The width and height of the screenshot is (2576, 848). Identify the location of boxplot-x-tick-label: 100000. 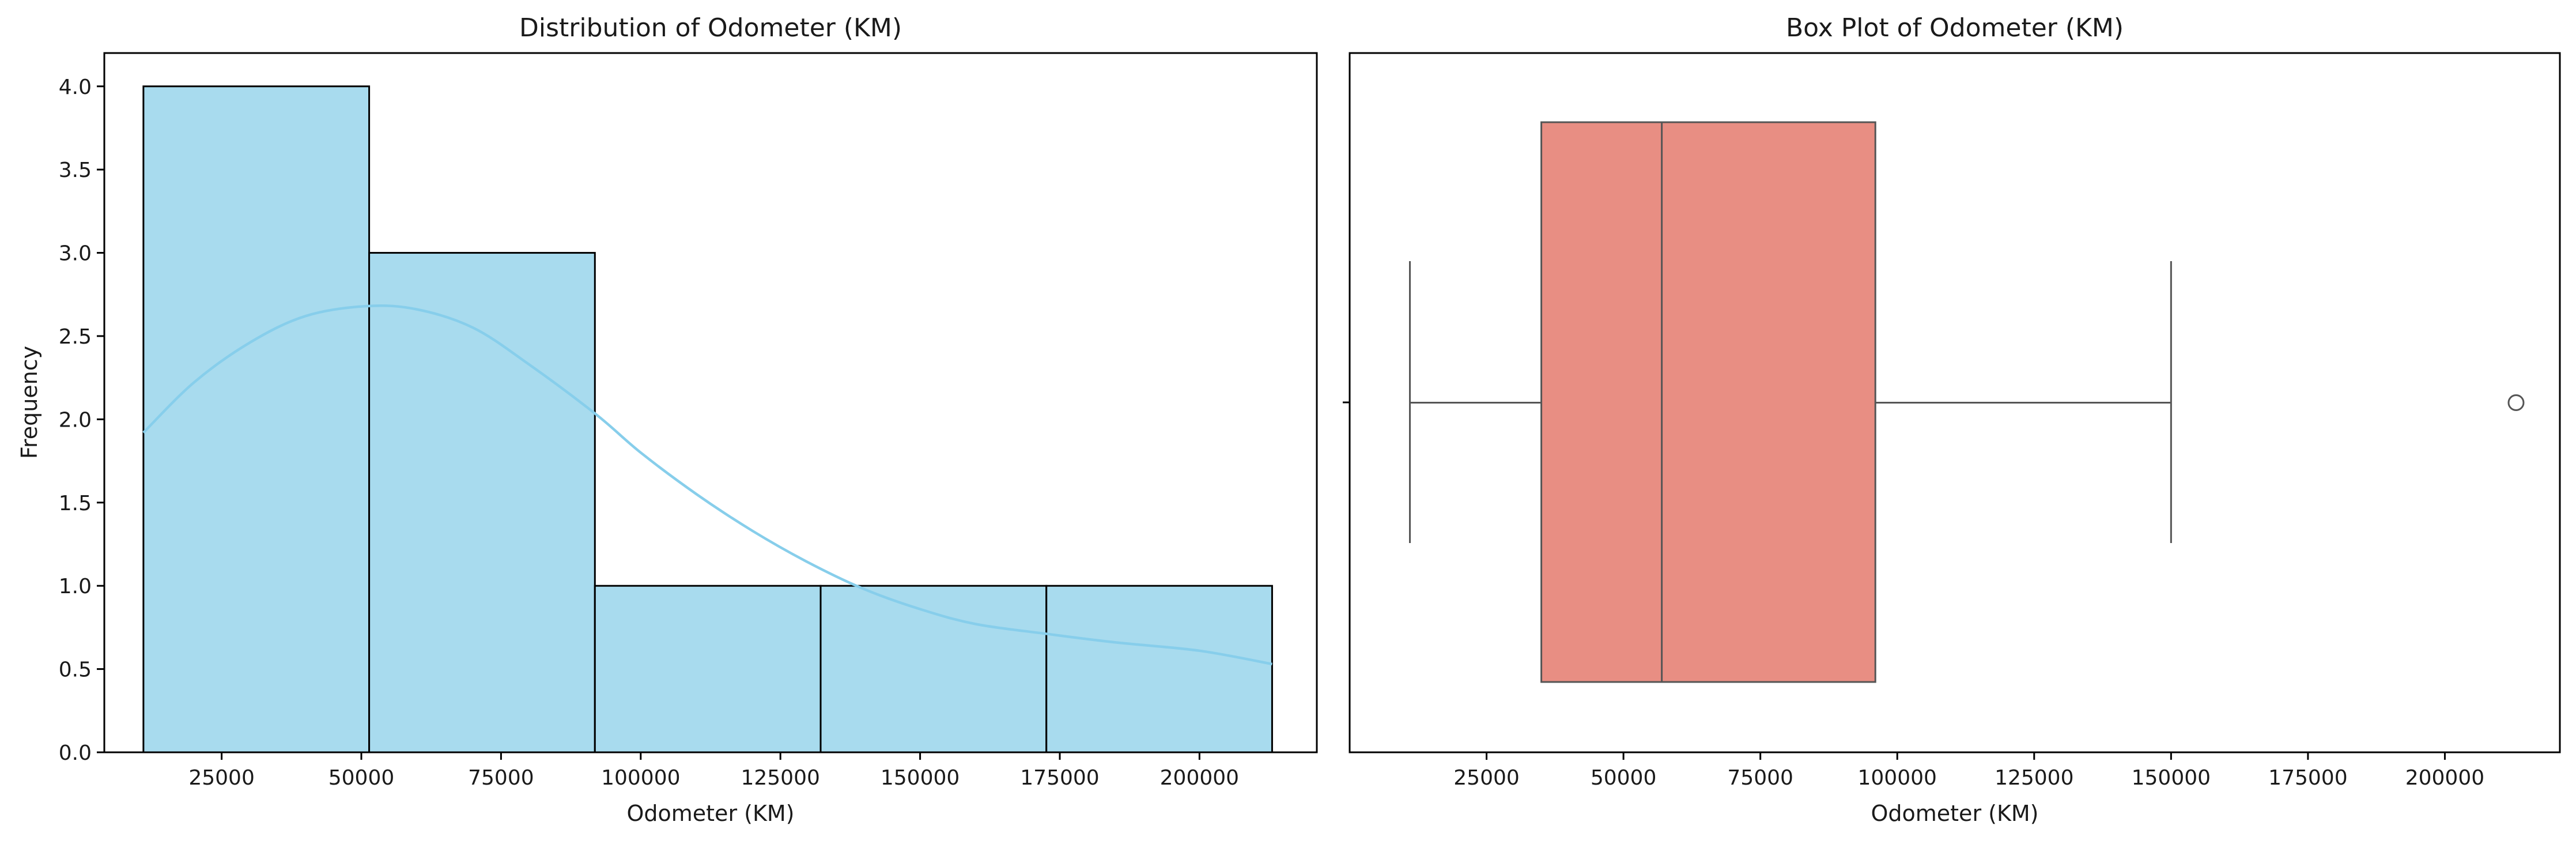
(1897, 778).